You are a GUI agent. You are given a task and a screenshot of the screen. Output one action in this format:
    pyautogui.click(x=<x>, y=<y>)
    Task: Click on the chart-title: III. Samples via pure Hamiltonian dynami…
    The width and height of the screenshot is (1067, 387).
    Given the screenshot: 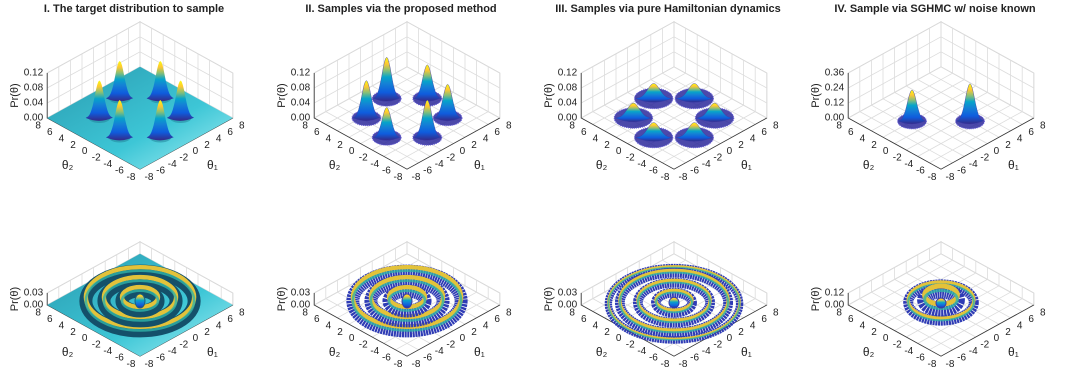 What is the action you would take?
    pyautogui.click(x=668, y=9)
    